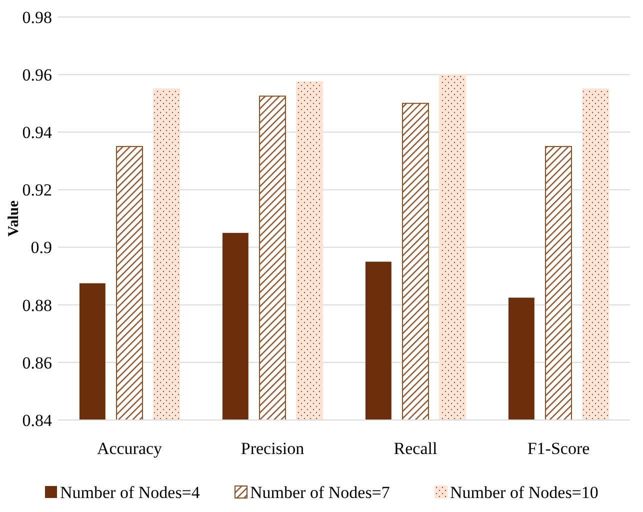 The width and height of the screenshot is (643, 512). What do you see at coordinates (37, 305) in the screenshot?
I see `y-tick-label: 0.88` at bounding box center [37, 305].